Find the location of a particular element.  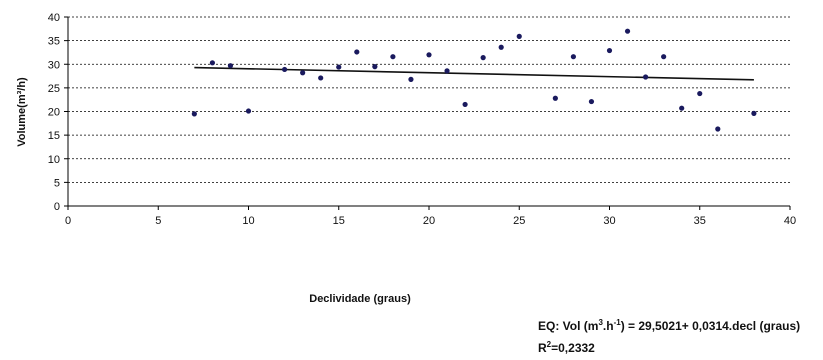

trendline is located at coordinates (474, 73).